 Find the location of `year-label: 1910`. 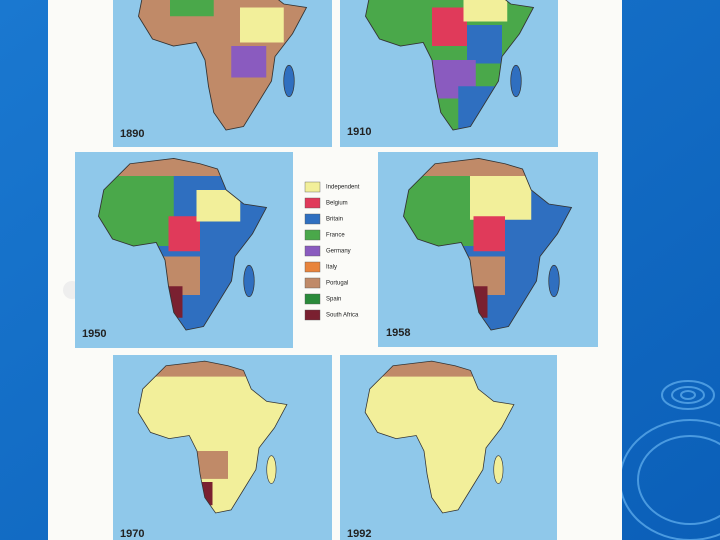

year-label: 1910 is located at coordinates (359, 132).